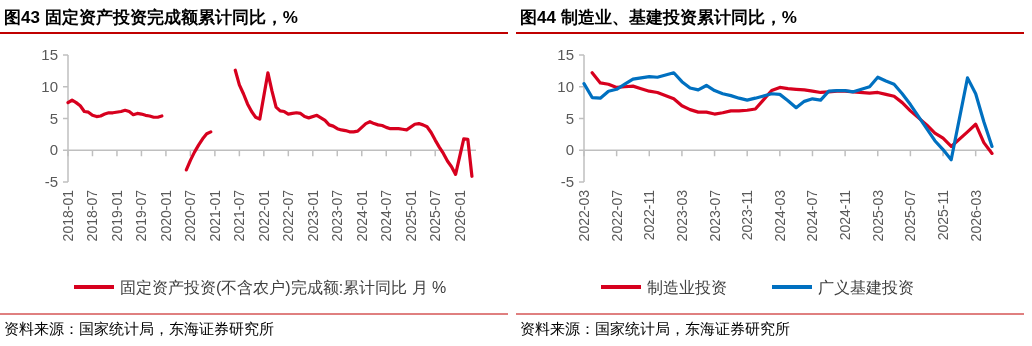 This screenshot has height=346, width=1032. I want to click on x-tick-label: 2018-07, so click(92, 215).